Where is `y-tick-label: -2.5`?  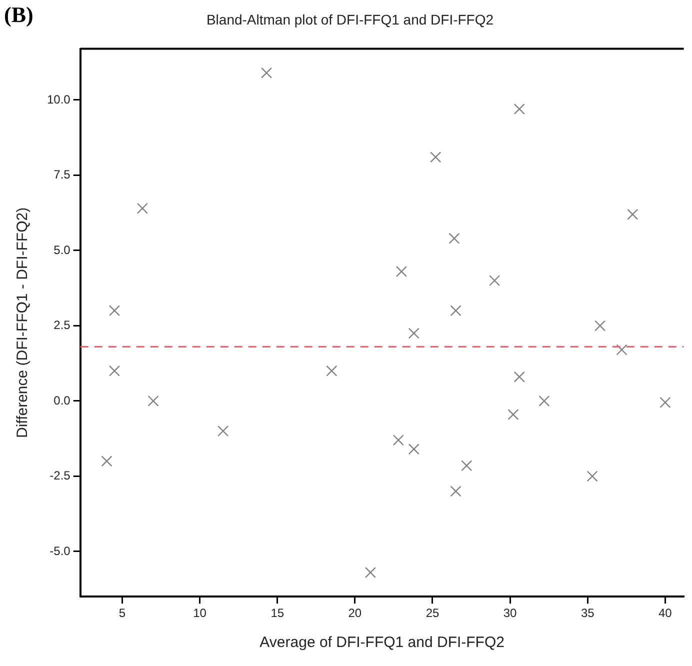
y-tick-label: -2.5 is located at coordinates (60, 475).